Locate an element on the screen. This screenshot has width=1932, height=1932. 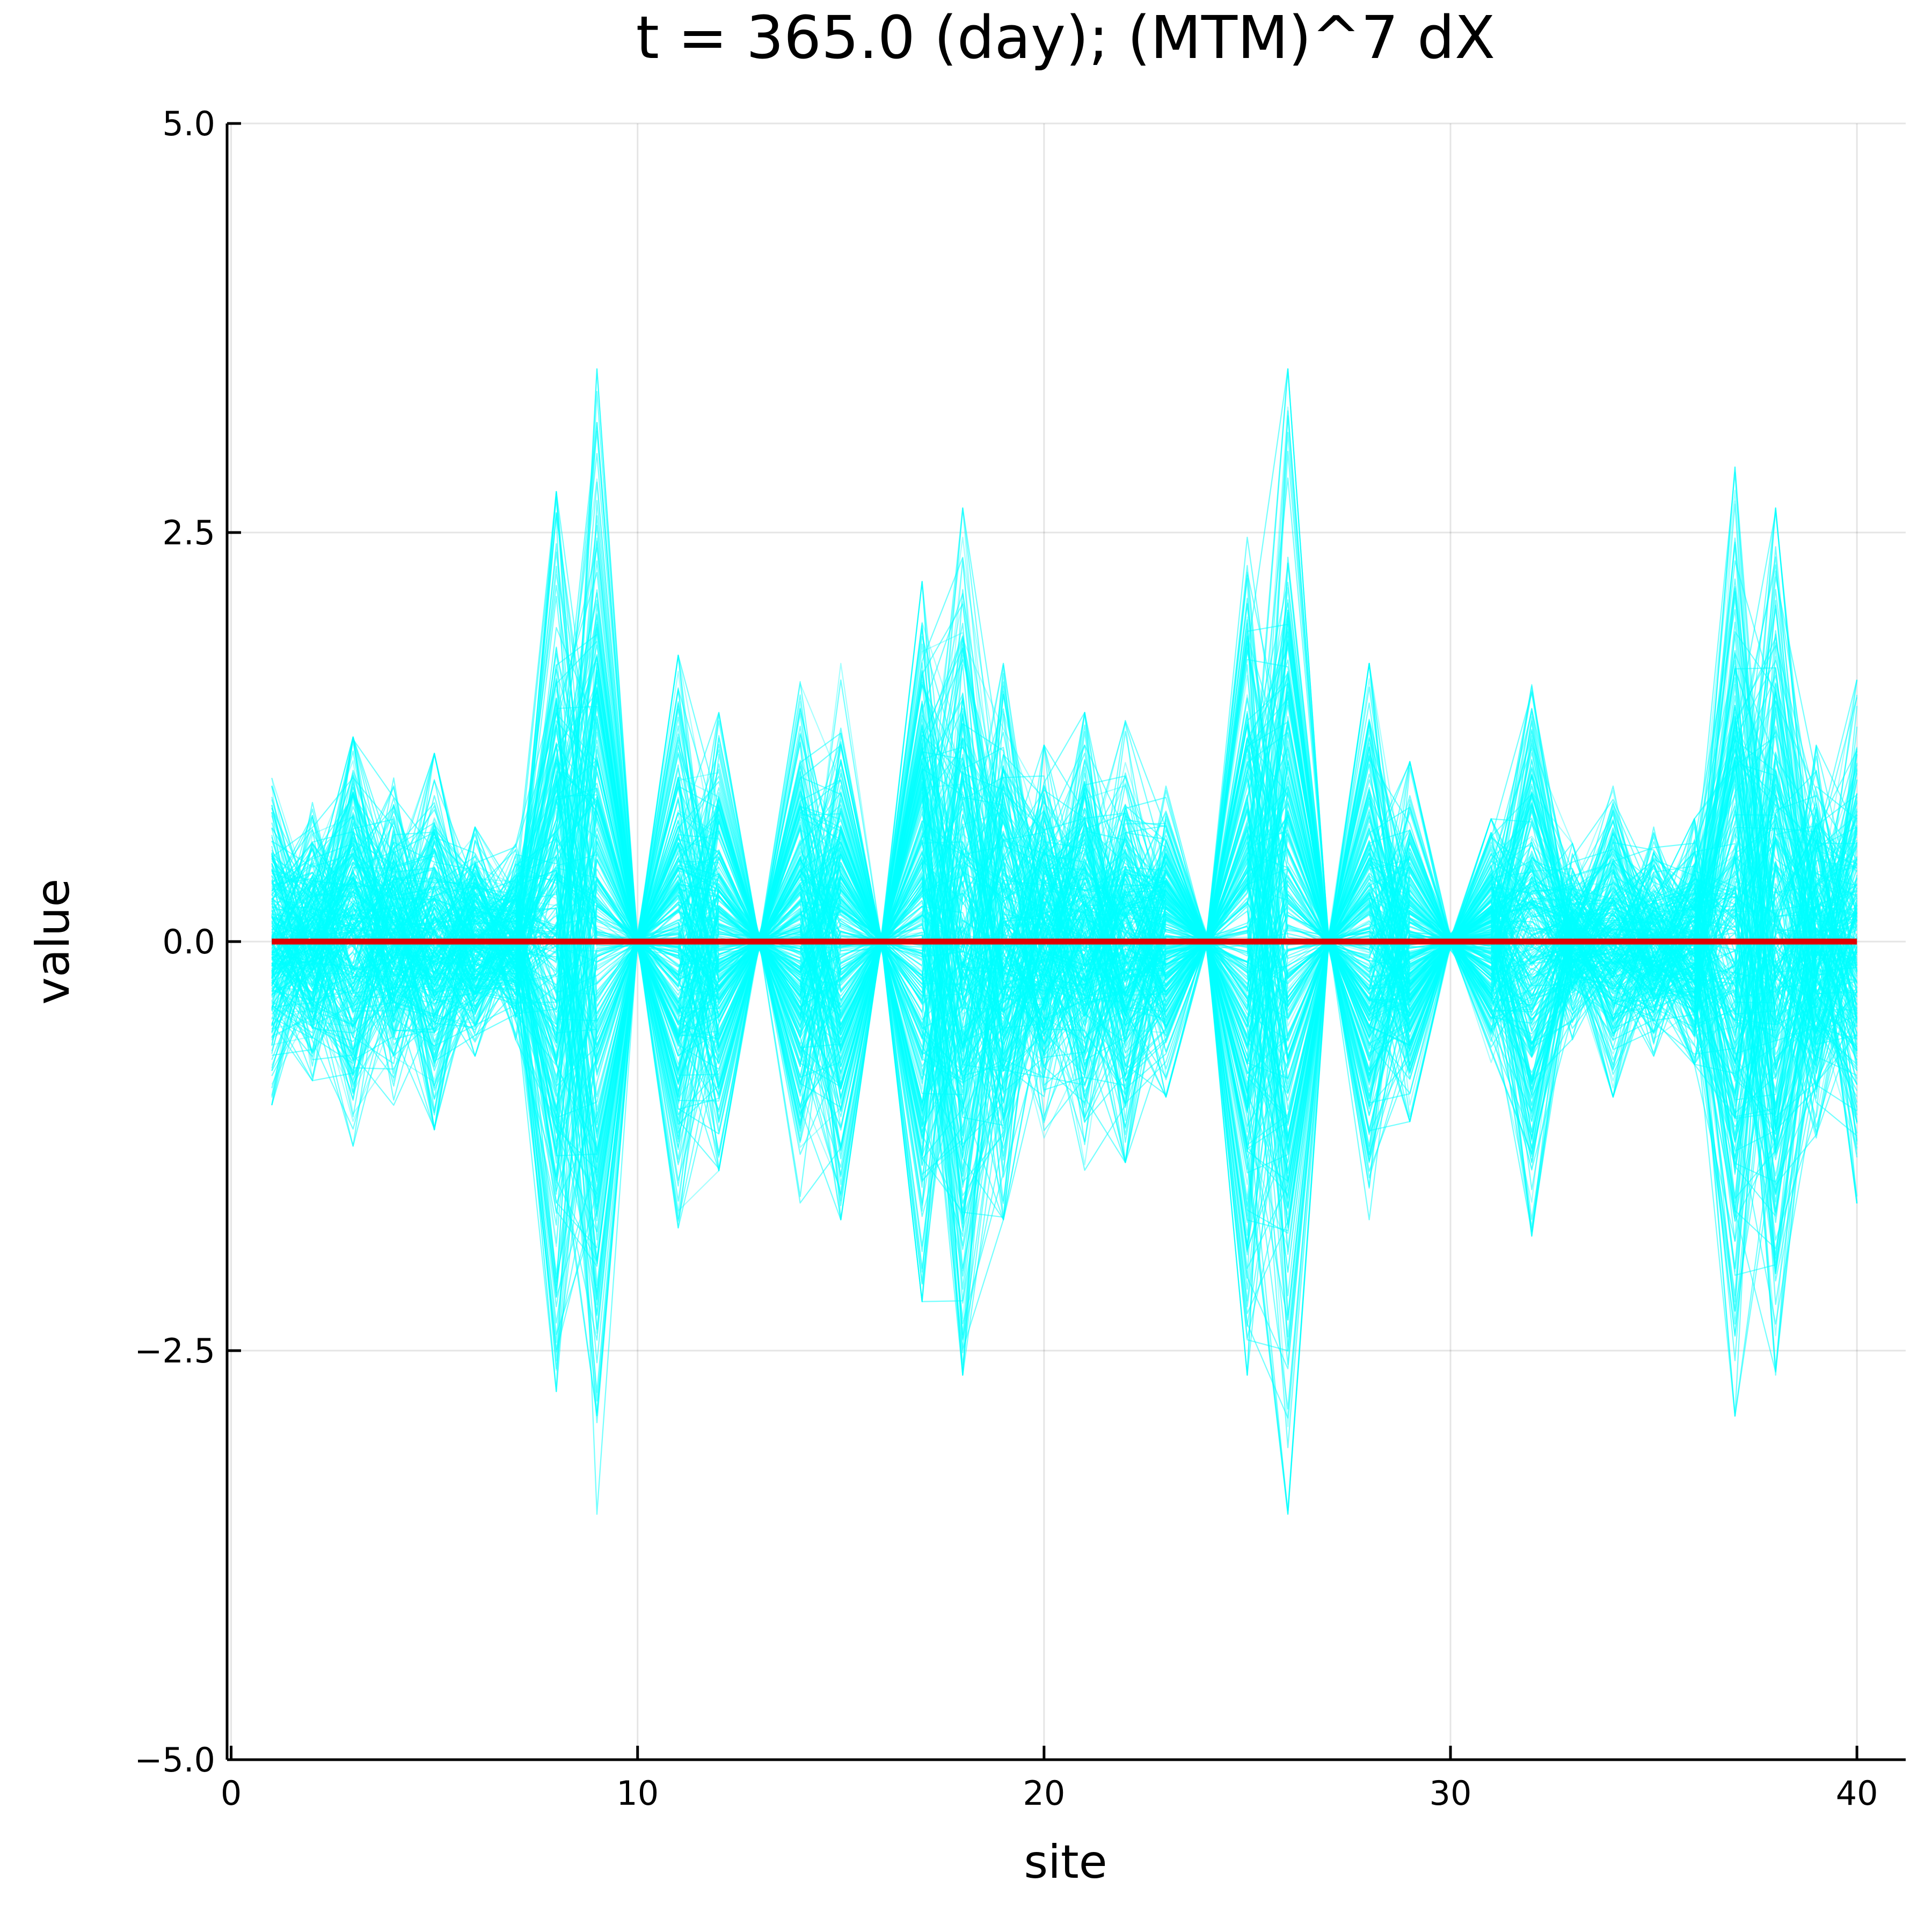
y-ticks: −5.0 −2.5 0.0 2.5 5.0 is located at coordinates (187, 942).